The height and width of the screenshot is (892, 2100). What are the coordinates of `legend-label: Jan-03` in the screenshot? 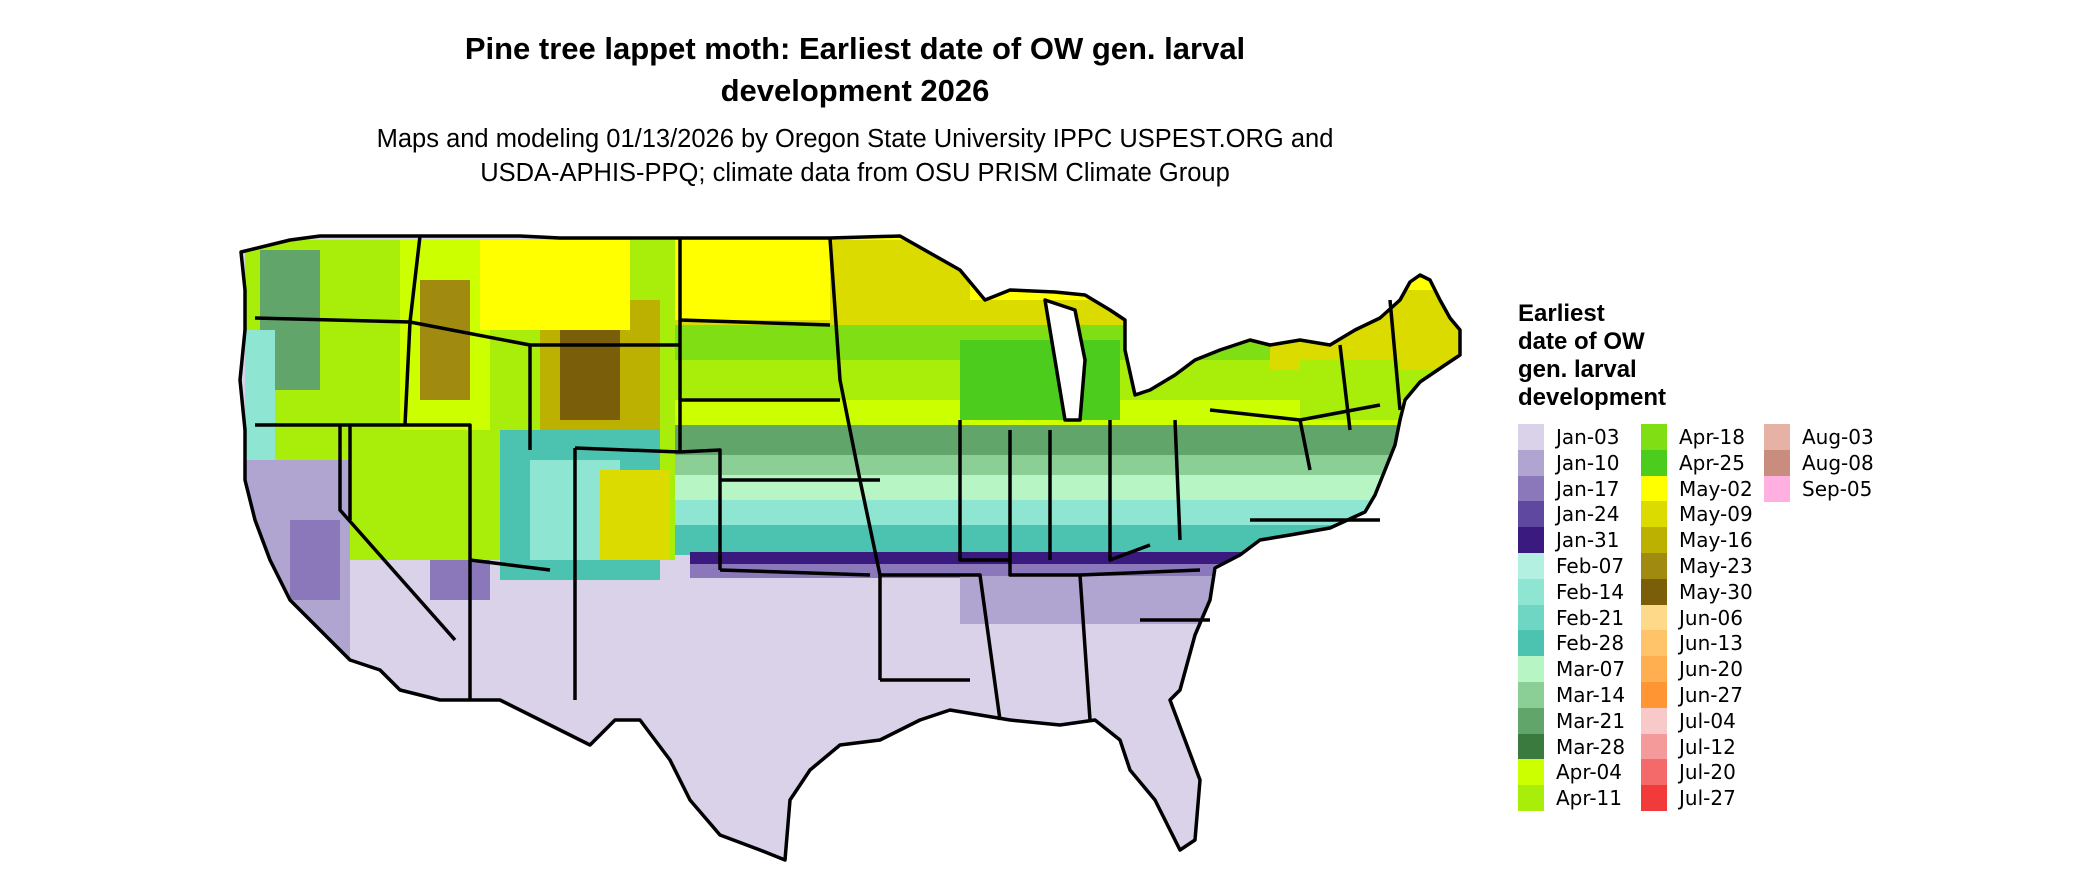 It's located at (1588, 437).